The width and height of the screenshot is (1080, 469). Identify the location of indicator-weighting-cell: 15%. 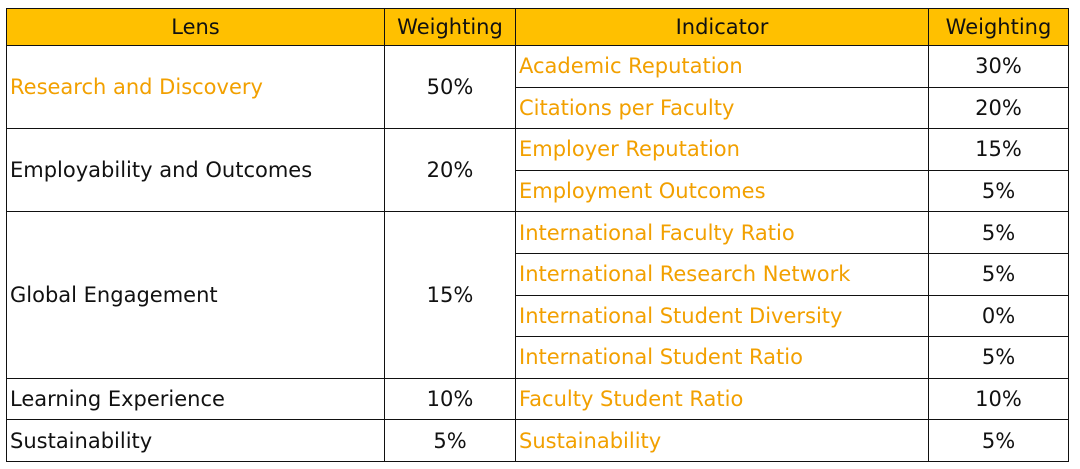
(998, 149).